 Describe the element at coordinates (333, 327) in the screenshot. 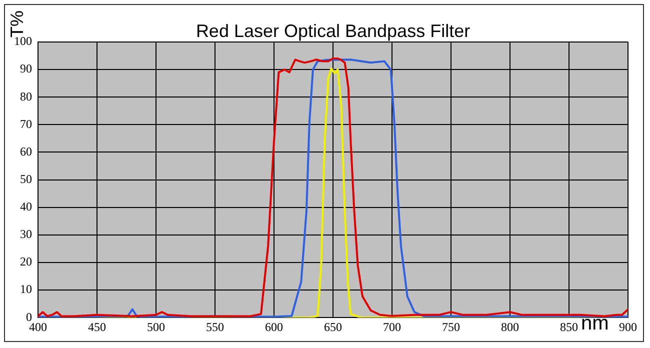

I see `x-tick-label: 650` at that location.